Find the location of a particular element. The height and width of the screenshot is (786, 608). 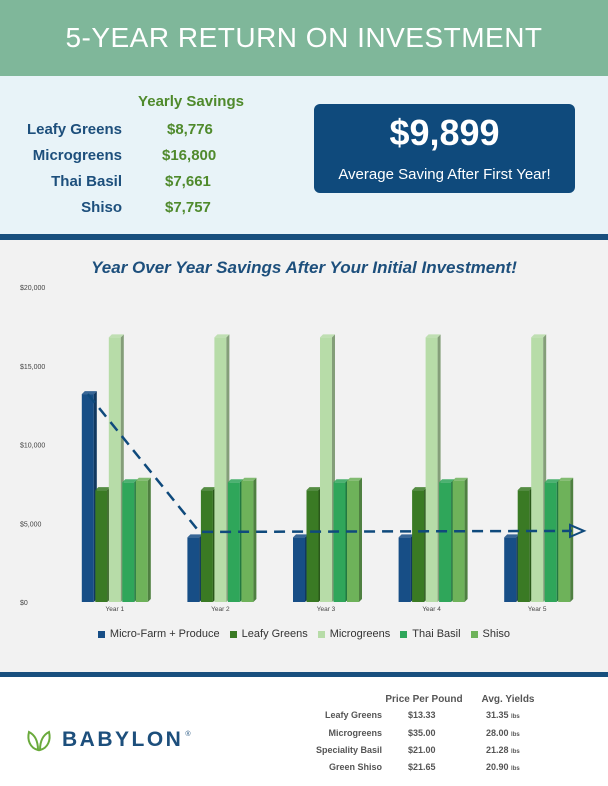

y-tick-label: $5,000 is located at coordinates (31, 524).